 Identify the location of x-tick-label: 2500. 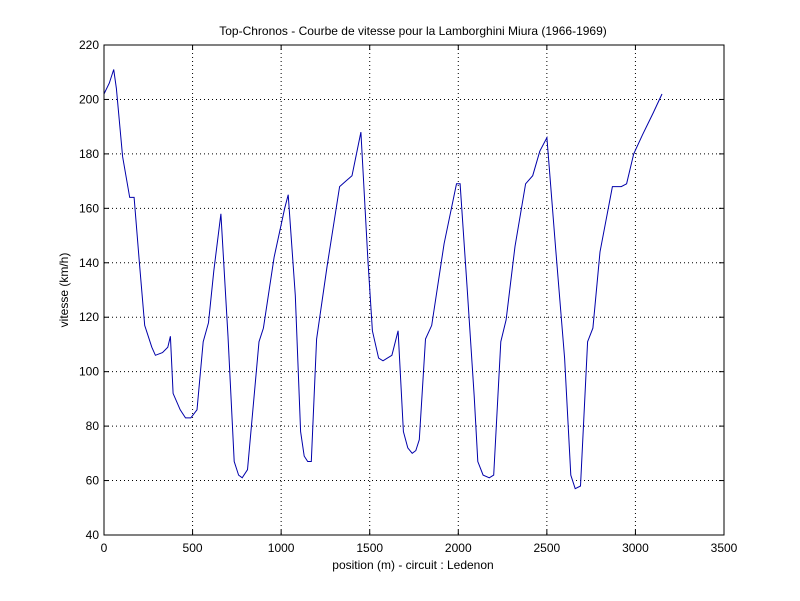
(547, 548).